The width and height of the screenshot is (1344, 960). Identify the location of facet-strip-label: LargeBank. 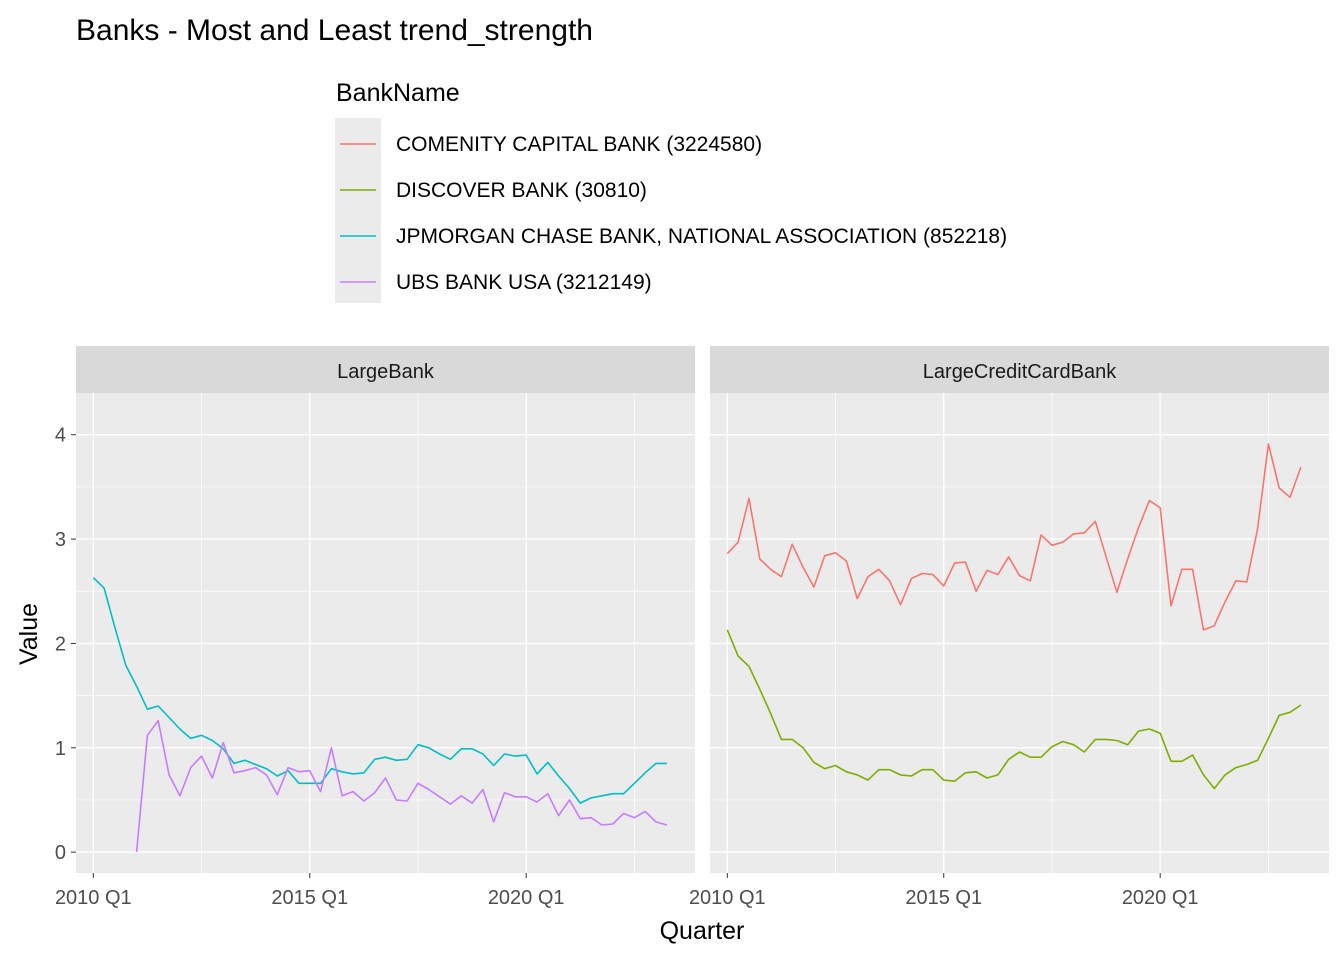
(386, 372).